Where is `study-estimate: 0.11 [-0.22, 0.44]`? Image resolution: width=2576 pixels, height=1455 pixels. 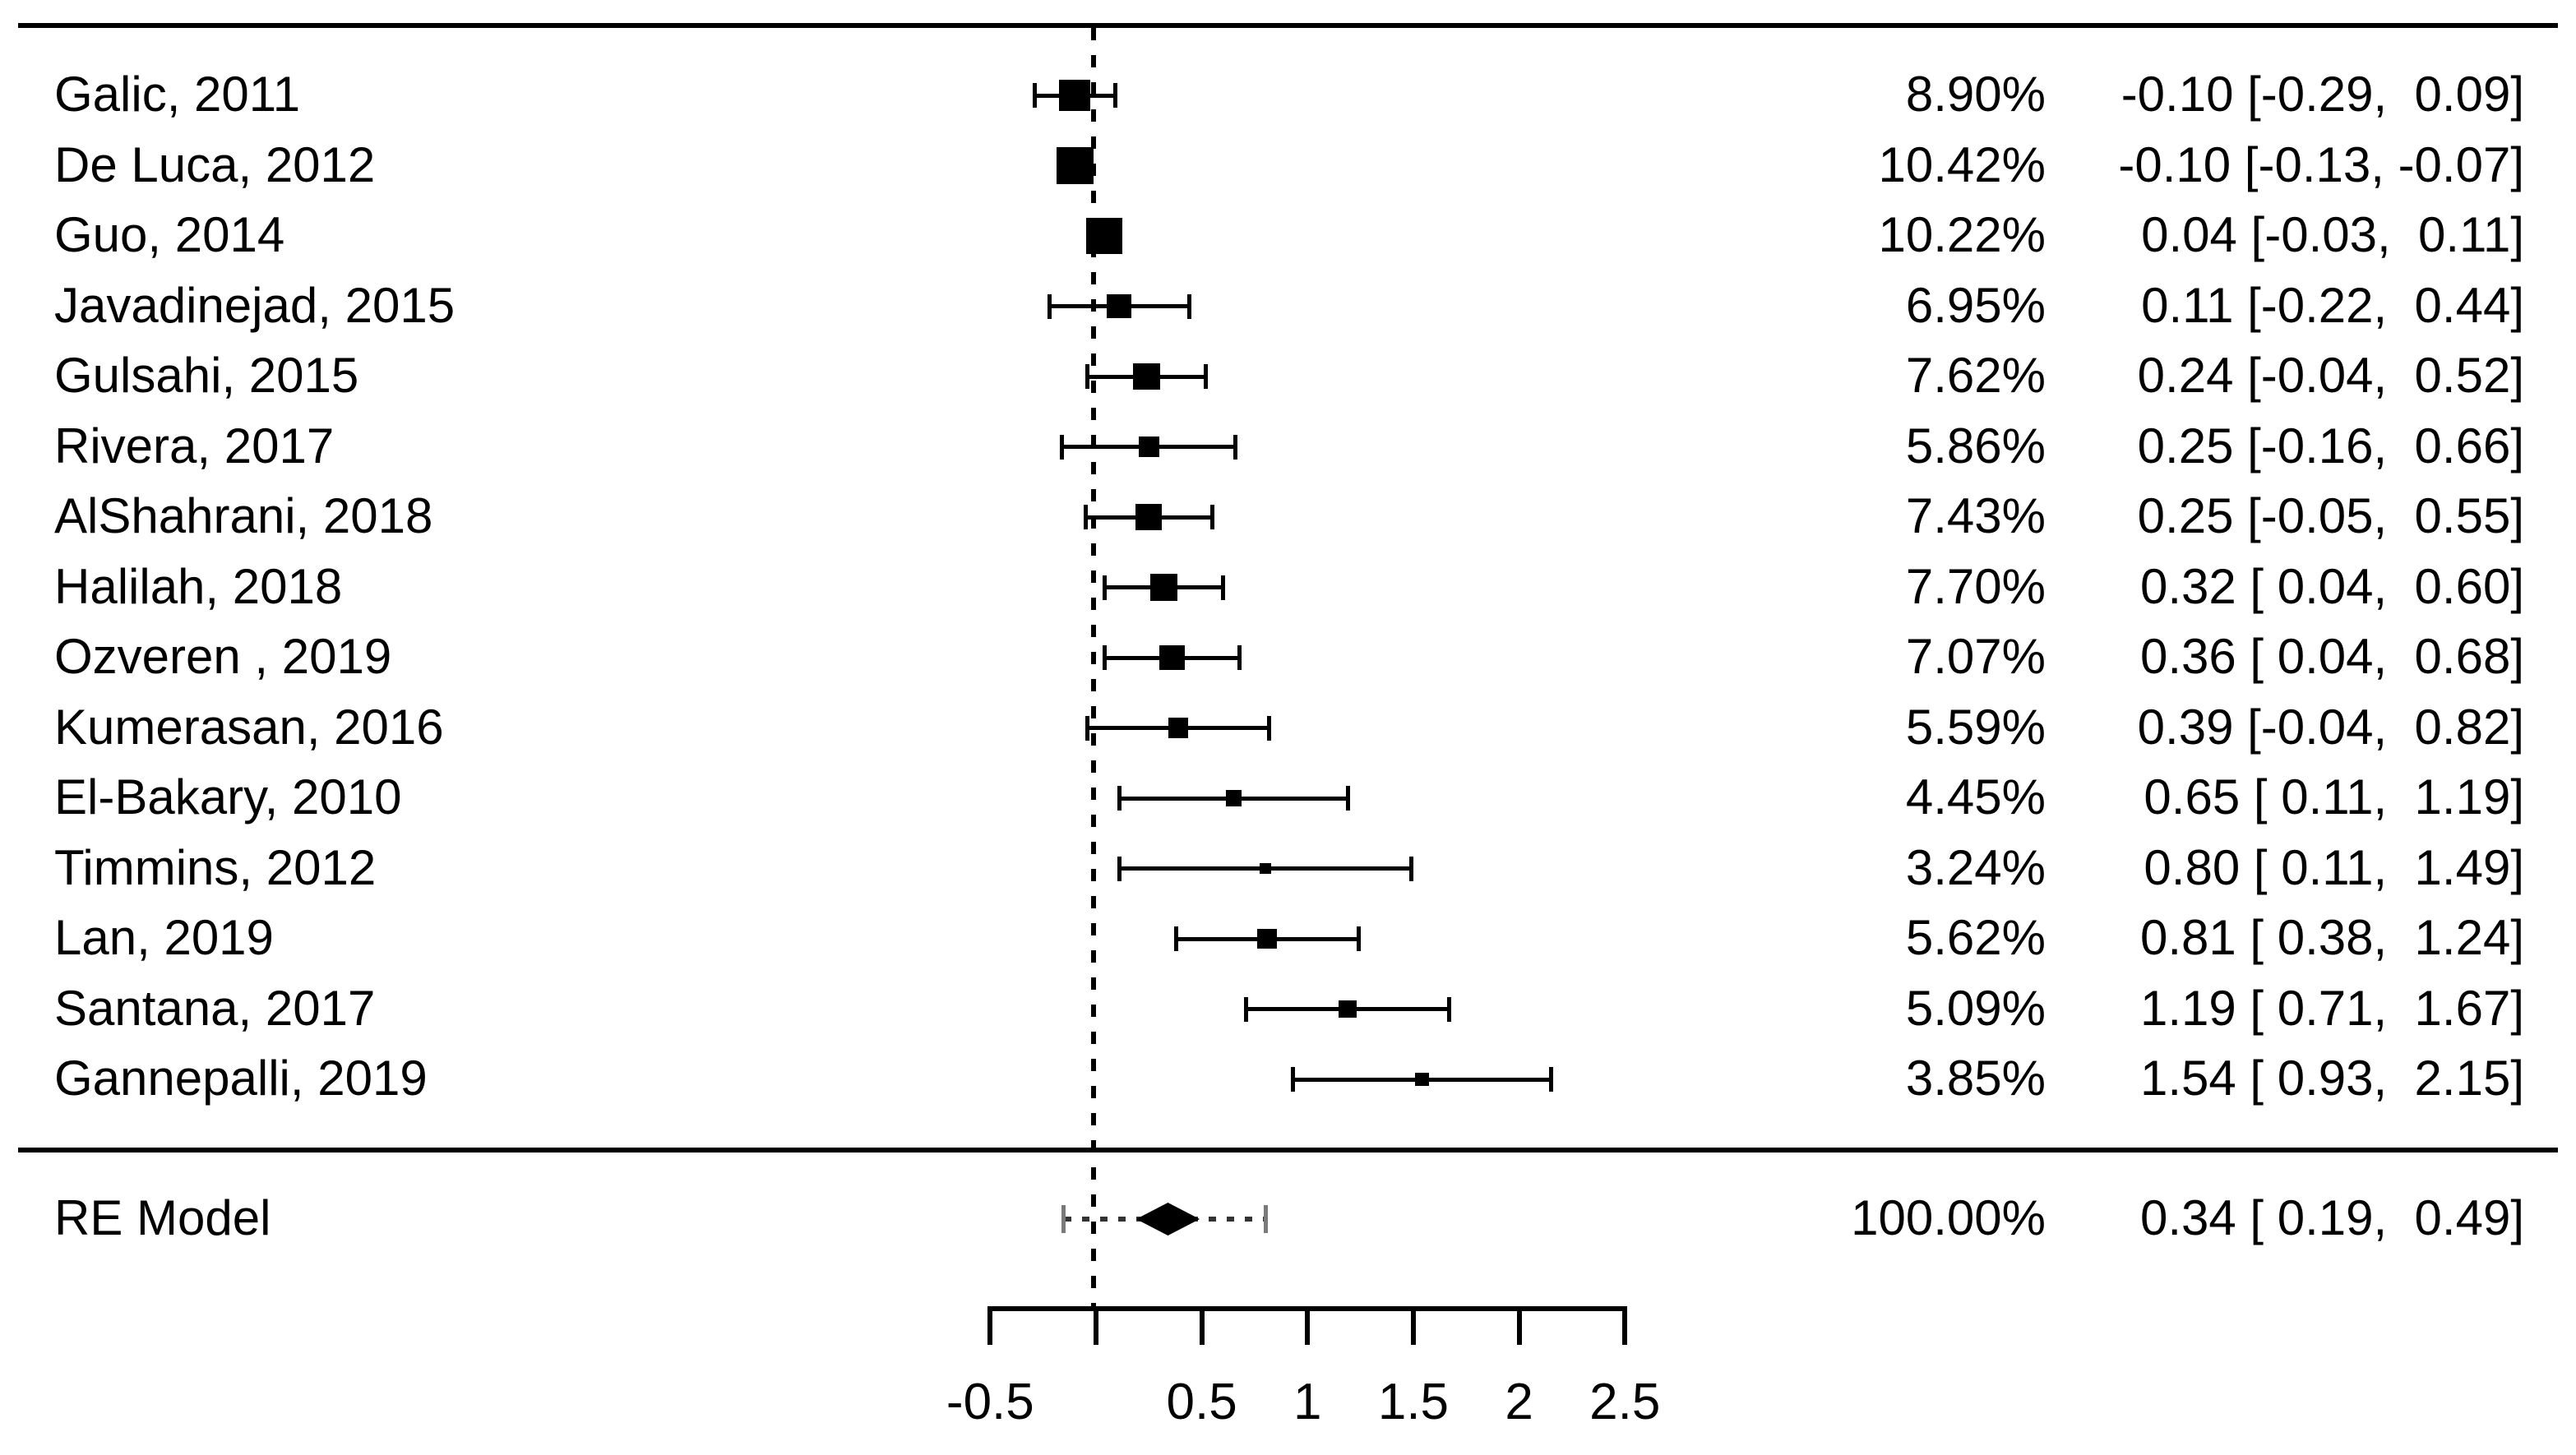 study-estimate: 0.11 [-0.22, 0.44] is located at coordinates (2332, 305).